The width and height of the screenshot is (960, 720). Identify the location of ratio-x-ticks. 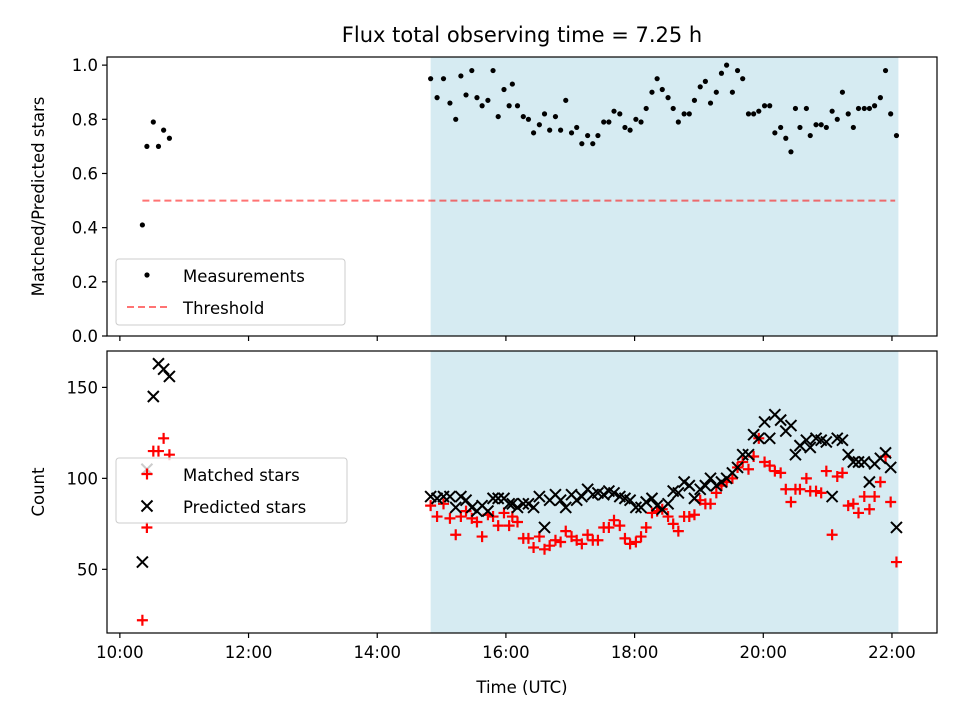
(506, 338).